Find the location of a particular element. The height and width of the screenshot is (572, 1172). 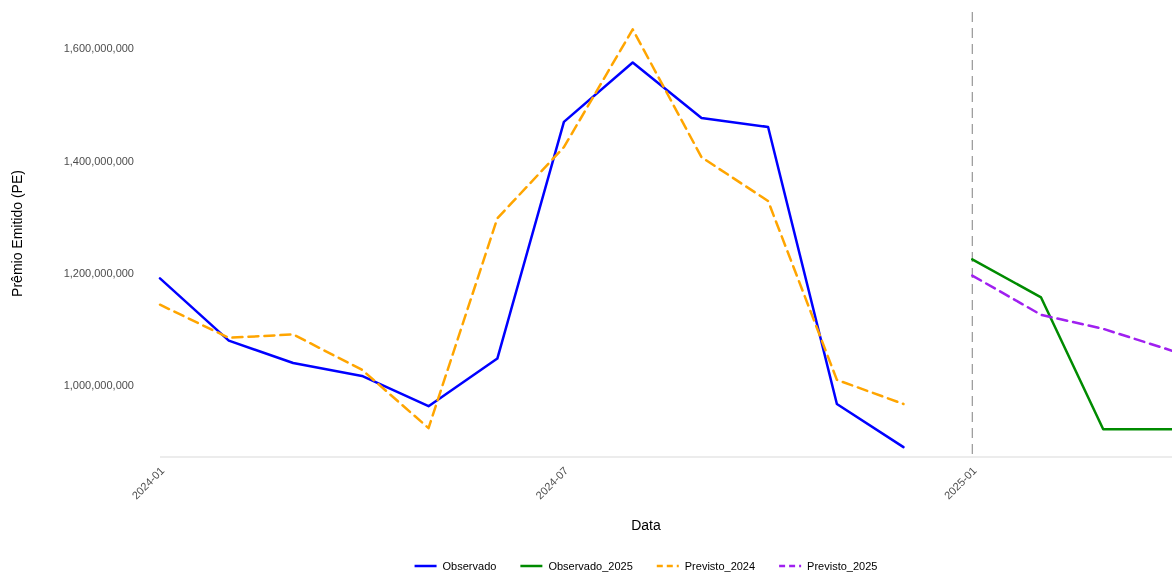

legend-label: Previsto_2025 is located at coordinates (842, 566).